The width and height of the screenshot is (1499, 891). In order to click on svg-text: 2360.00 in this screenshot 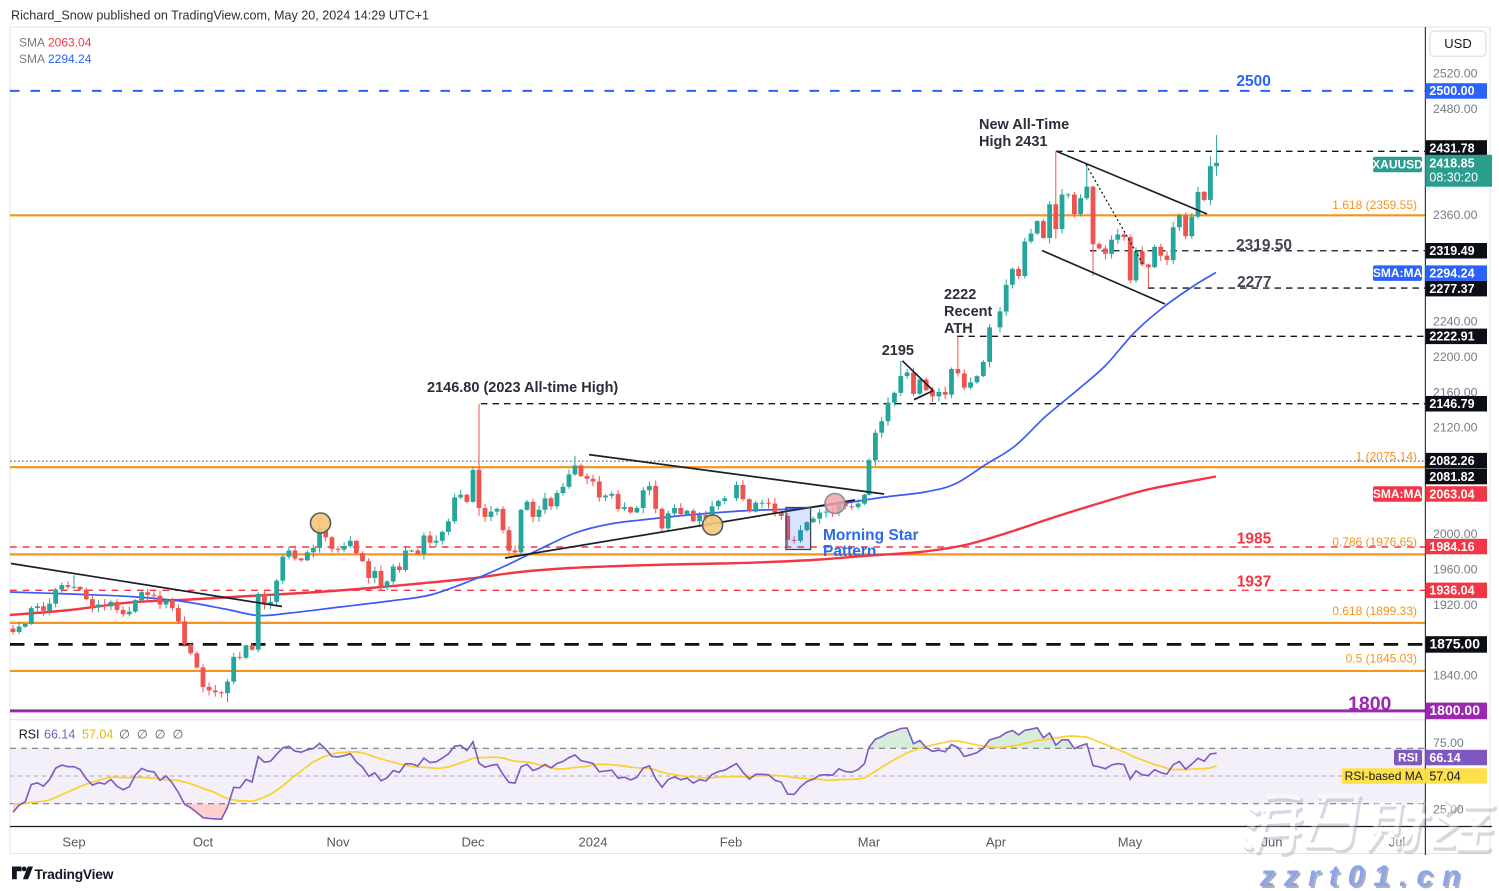, I will do `click(1455, 215)`.